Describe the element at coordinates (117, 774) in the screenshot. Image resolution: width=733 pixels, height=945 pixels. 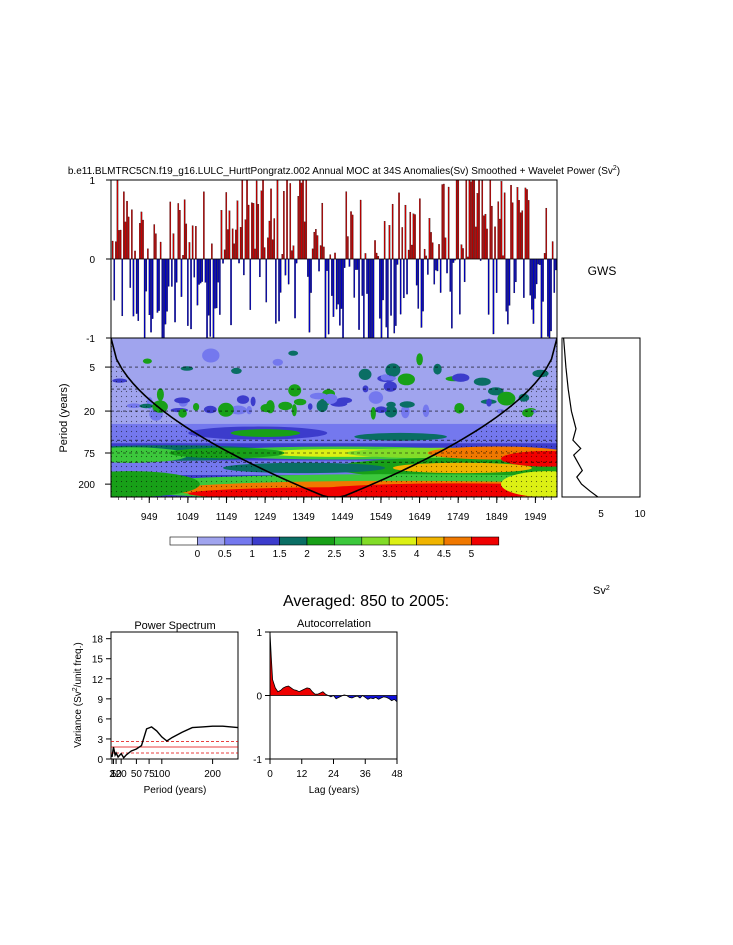
I see `ps-xtick-label: 10` at that location.